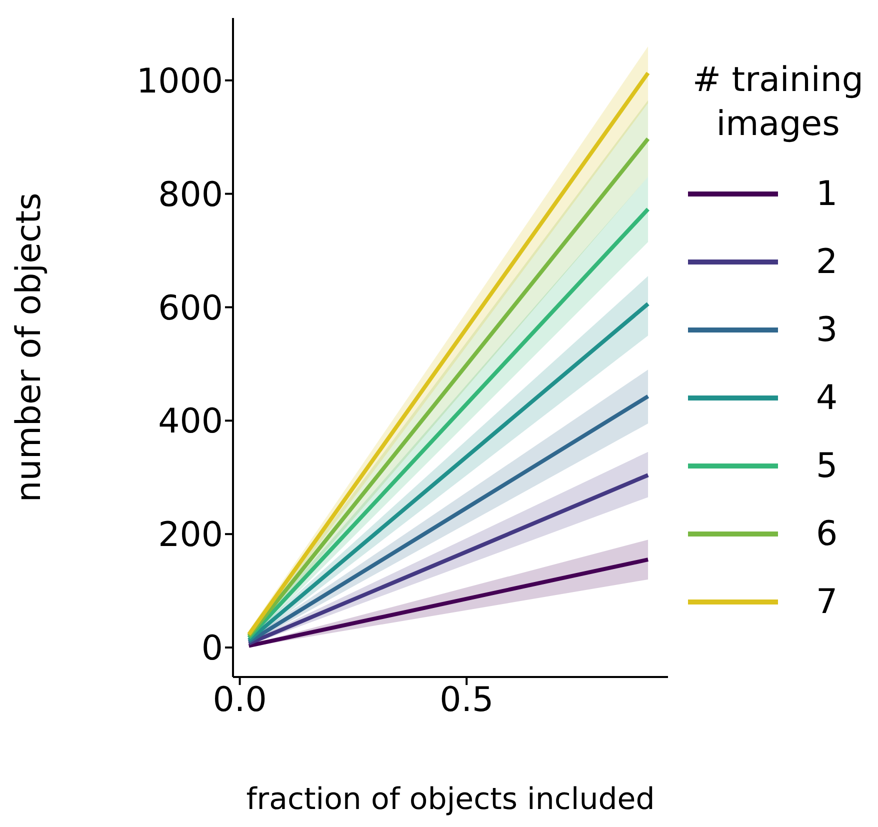 The height and width of the screenshot is (827, 878). Describe the element at coordinates (190, 194) in the screenshot. I see `y-tick-label: 800` at that location.